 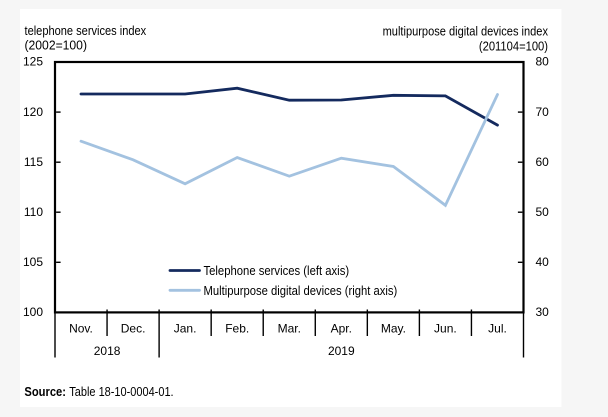 I want to click on svg-text: (2002=100), so click(x=56, y=46).